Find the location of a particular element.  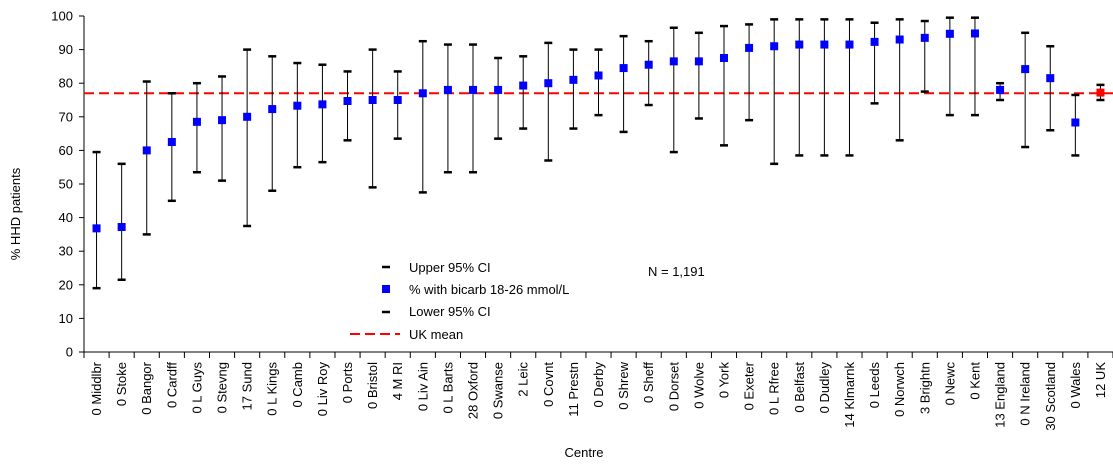

x-tick-label: 0 Wolve is located at coordinates (698, 385).